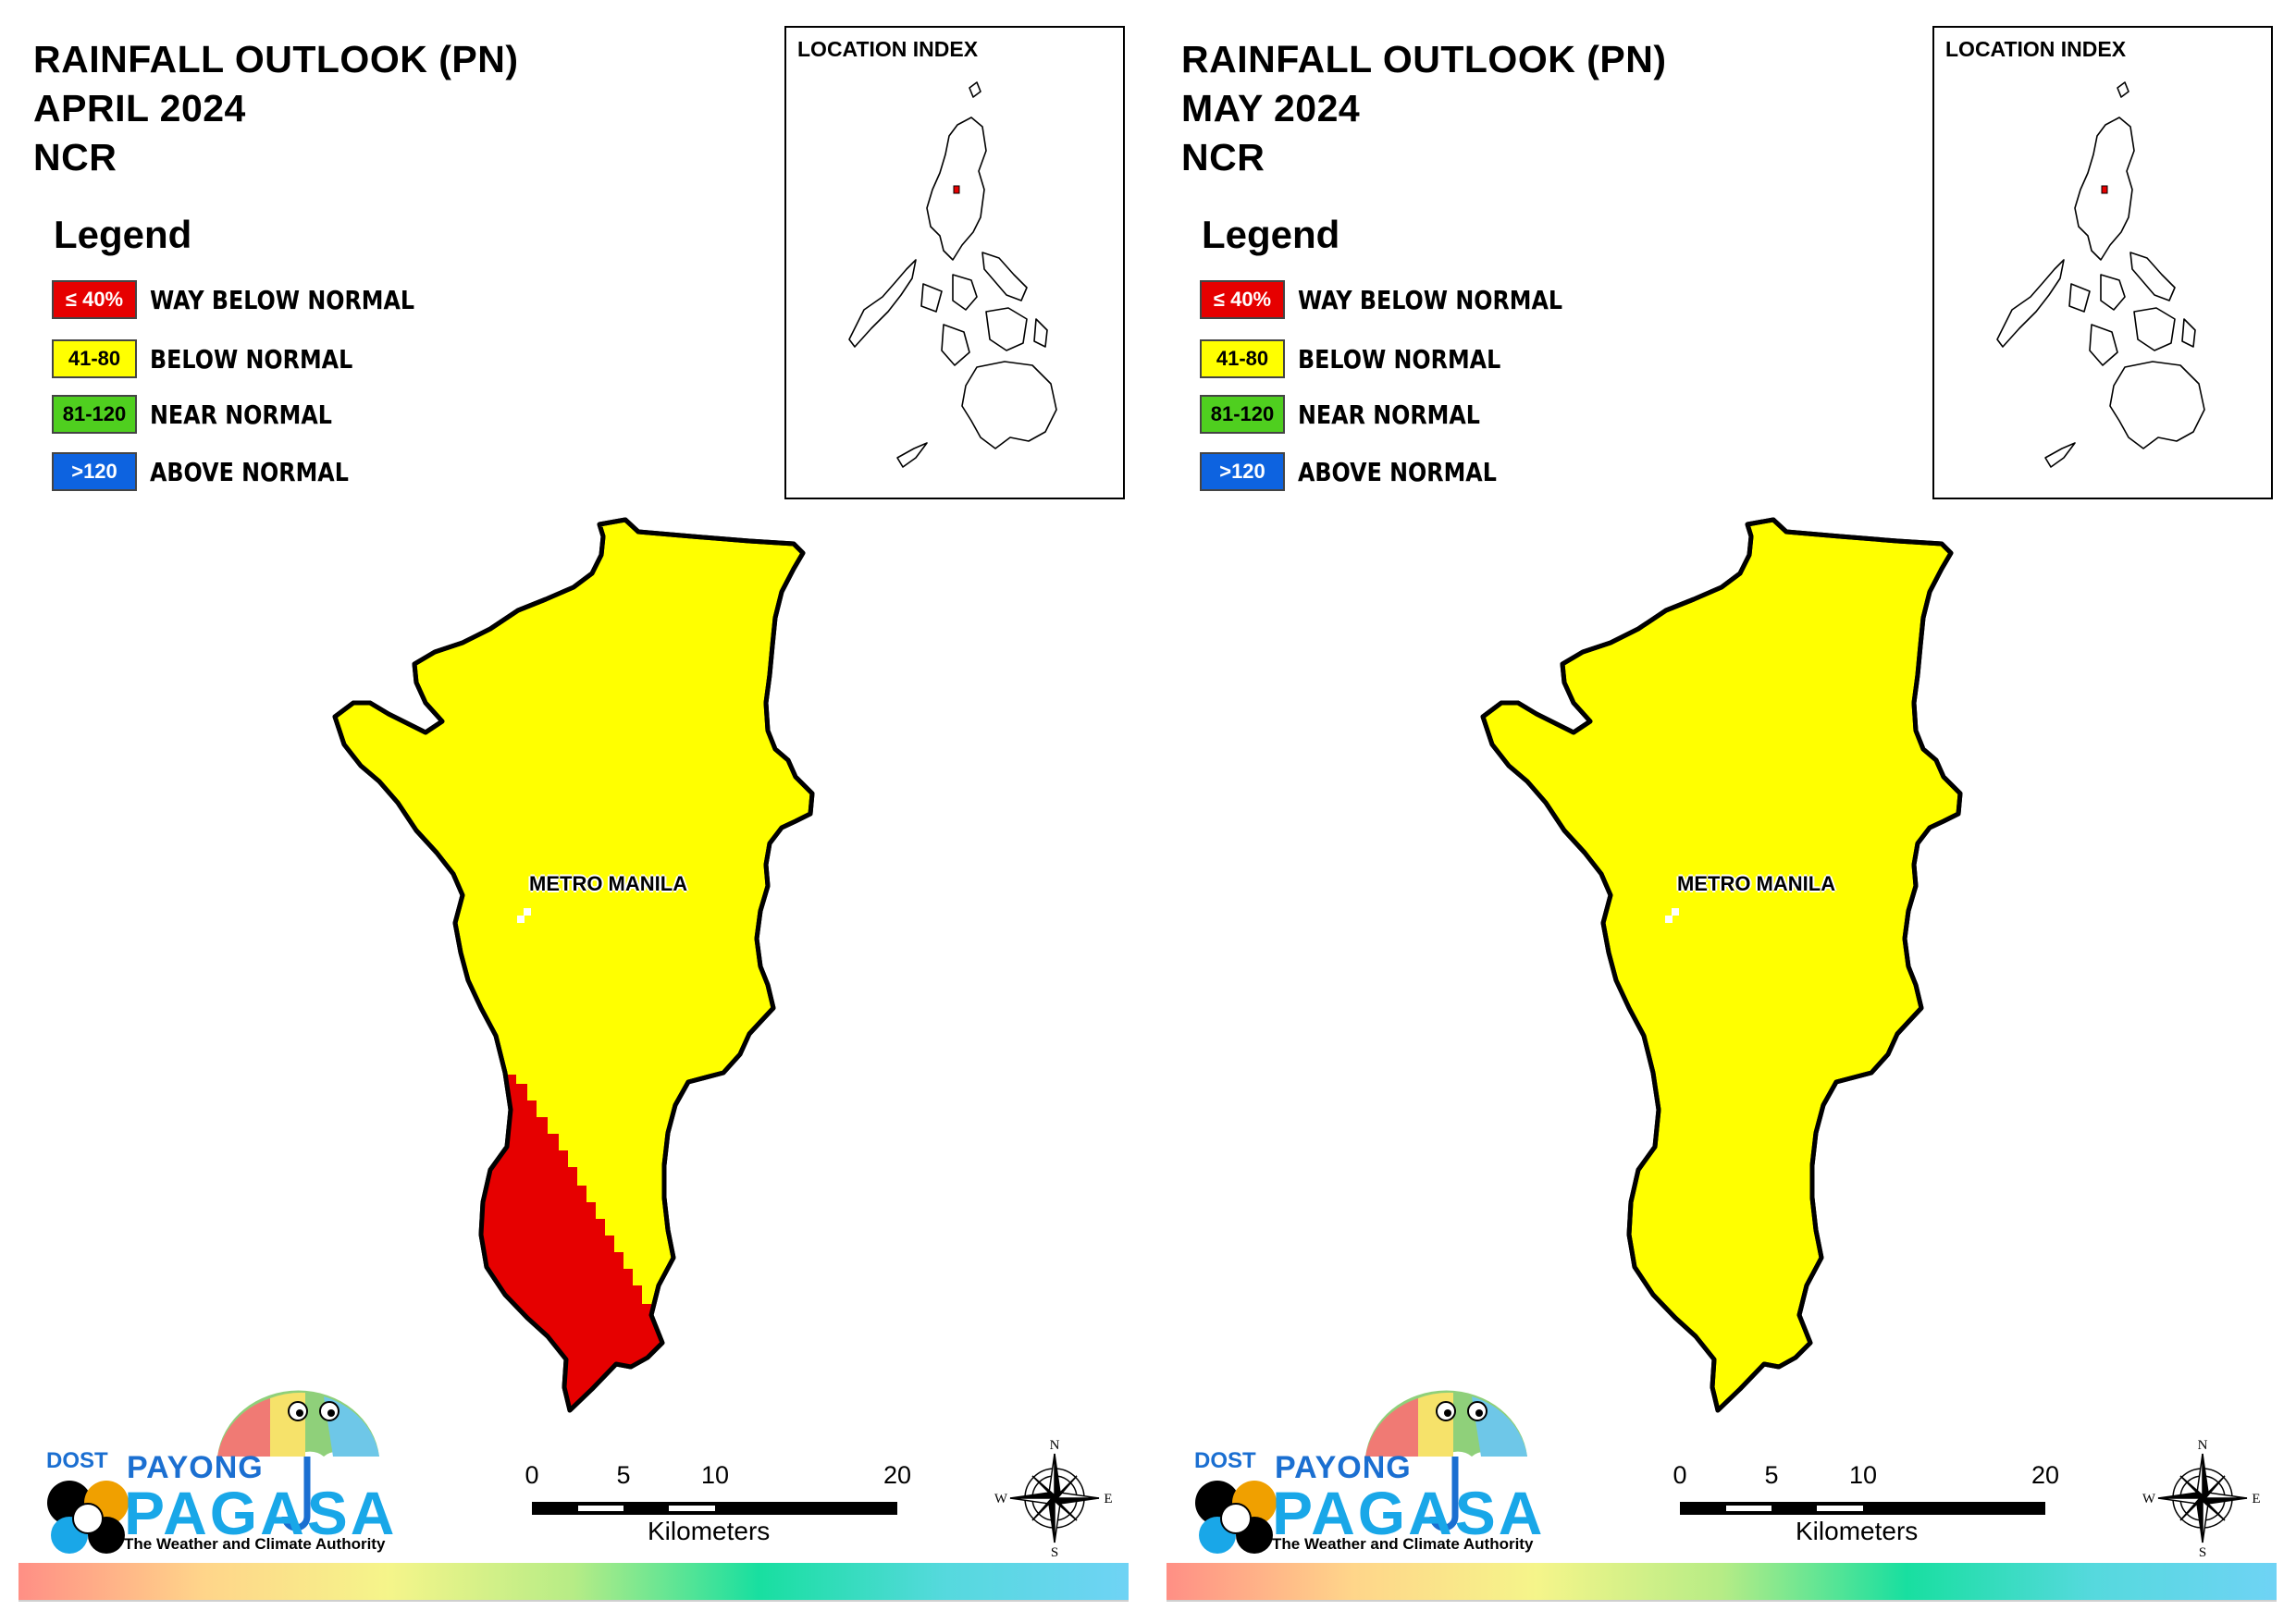 This screenshot has width=2296, height=1623. I want to click on title-line-2: APRIL 2024, so click(139, 108).